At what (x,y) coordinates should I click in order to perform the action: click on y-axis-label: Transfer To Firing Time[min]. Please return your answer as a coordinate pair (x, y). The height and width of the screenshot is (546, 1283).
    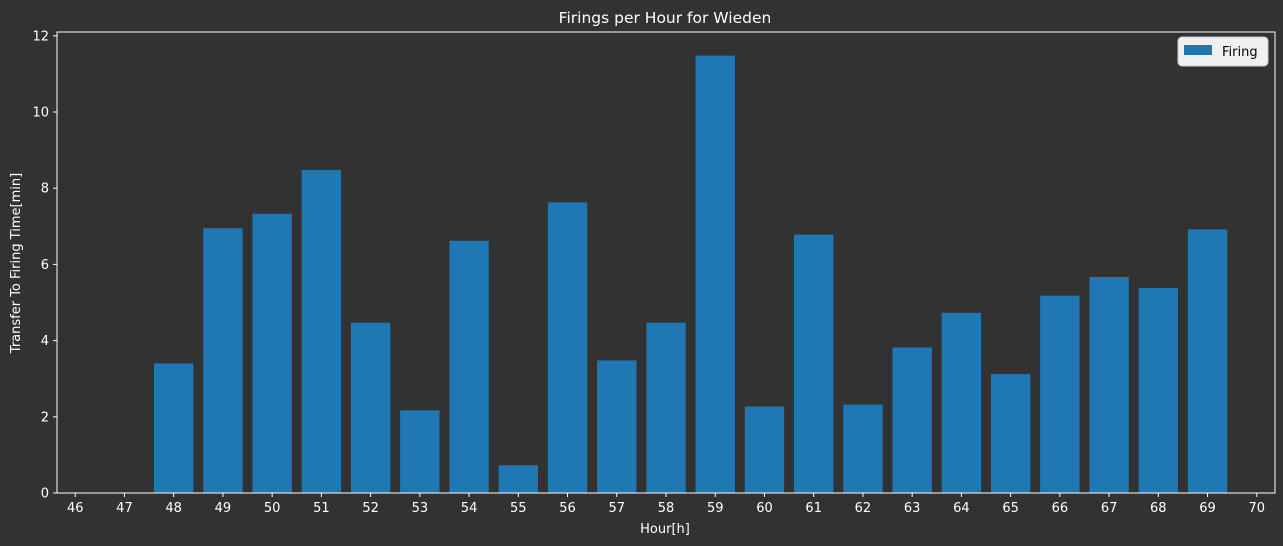
    Looking at the image, I should click on (16, 263).